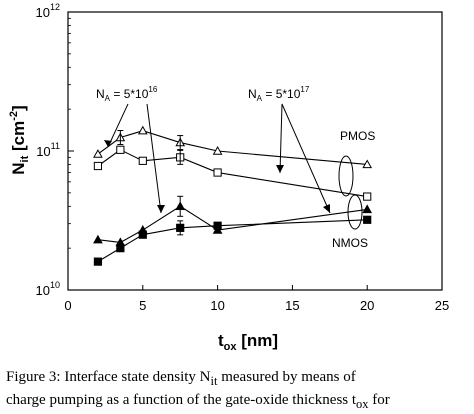 This screenshot has height=414, width=474. I want to click on annotation-na-17-exp: 17, so click(304, 89).